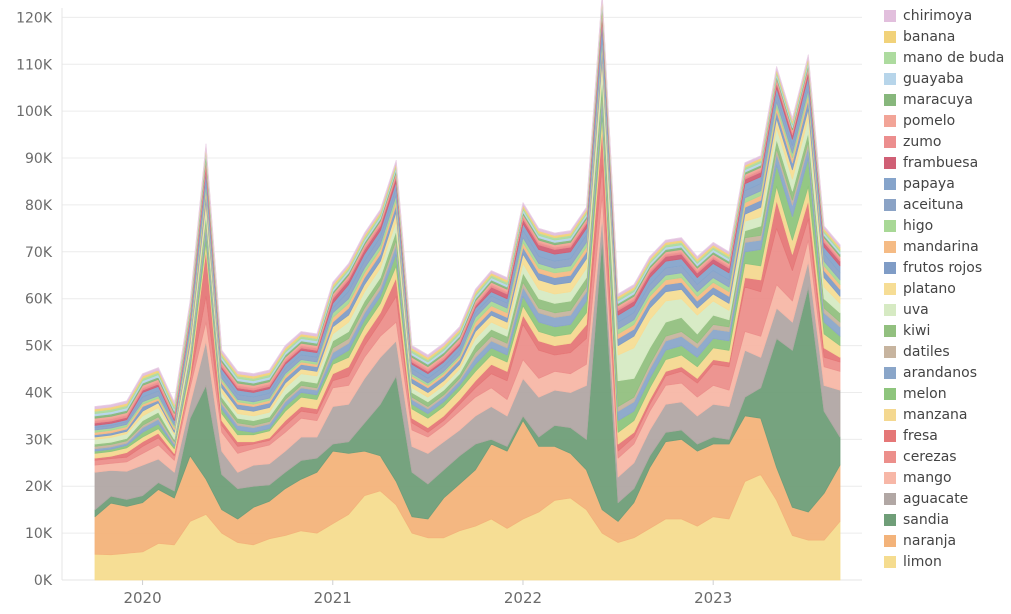 The image size is (1011, 614). I want to click on y-tick-label: 90K, so click(39, 159).